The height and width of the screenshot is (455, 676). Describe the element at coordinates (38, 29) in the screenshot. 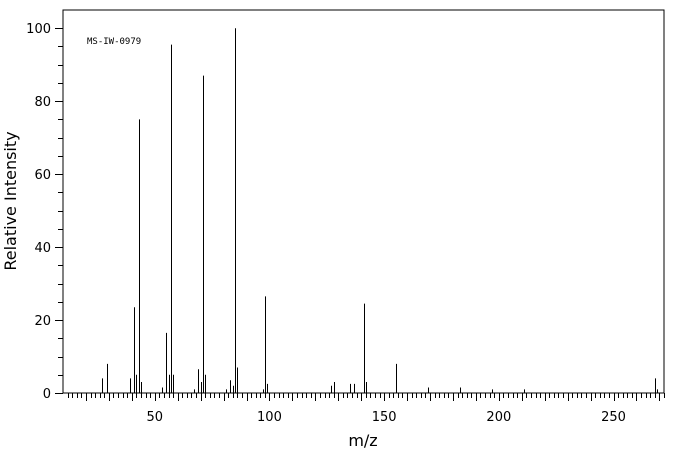

I see `y-tick-label: 100` at that location.